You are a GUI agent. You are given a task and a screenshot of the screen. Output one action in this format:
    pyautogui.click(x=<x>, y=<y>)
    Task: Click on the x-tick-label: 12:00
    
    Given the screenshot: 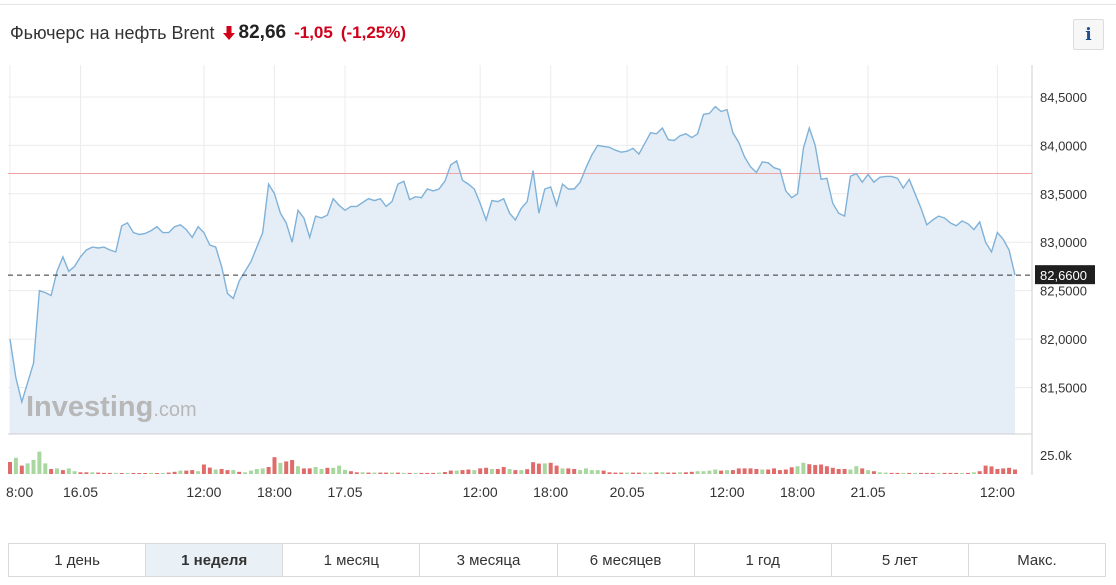 What is the action you would take?
    pyautogui.click(x=997, y=492)
    